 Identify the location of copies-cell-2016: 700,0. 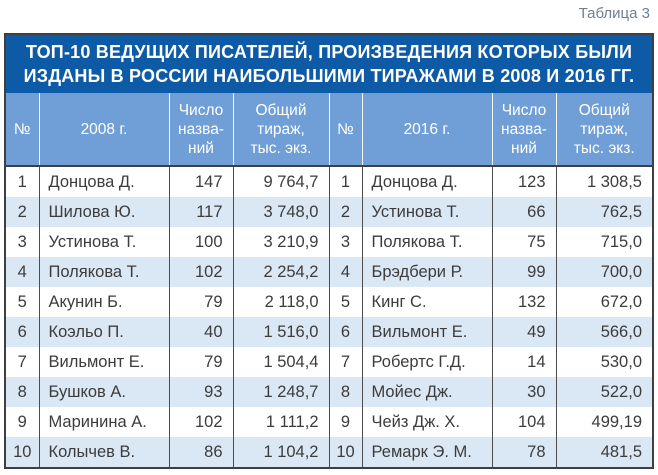
(603, 272).